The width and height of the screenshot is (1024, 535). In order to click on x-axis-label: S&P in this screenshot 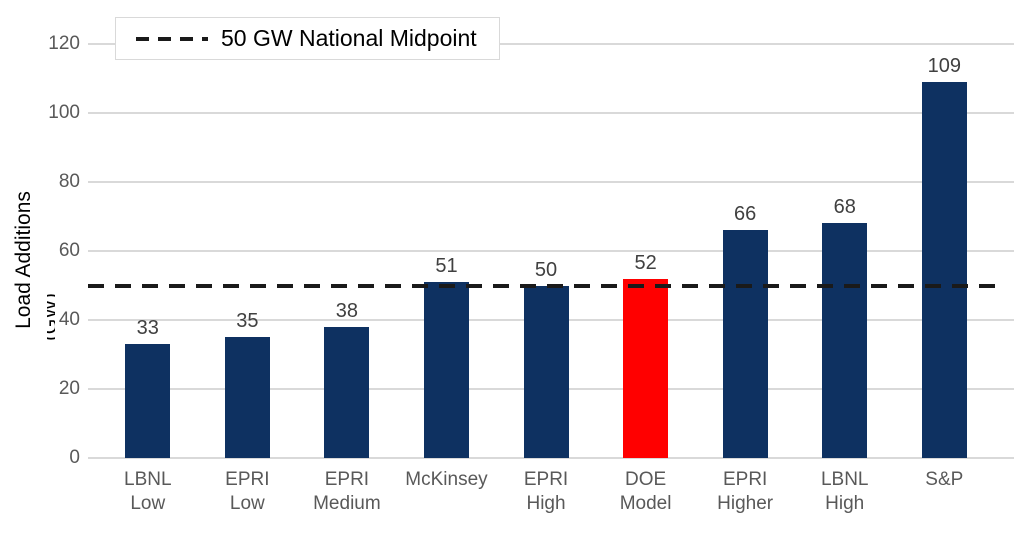, I will do `click(944, 479)`.